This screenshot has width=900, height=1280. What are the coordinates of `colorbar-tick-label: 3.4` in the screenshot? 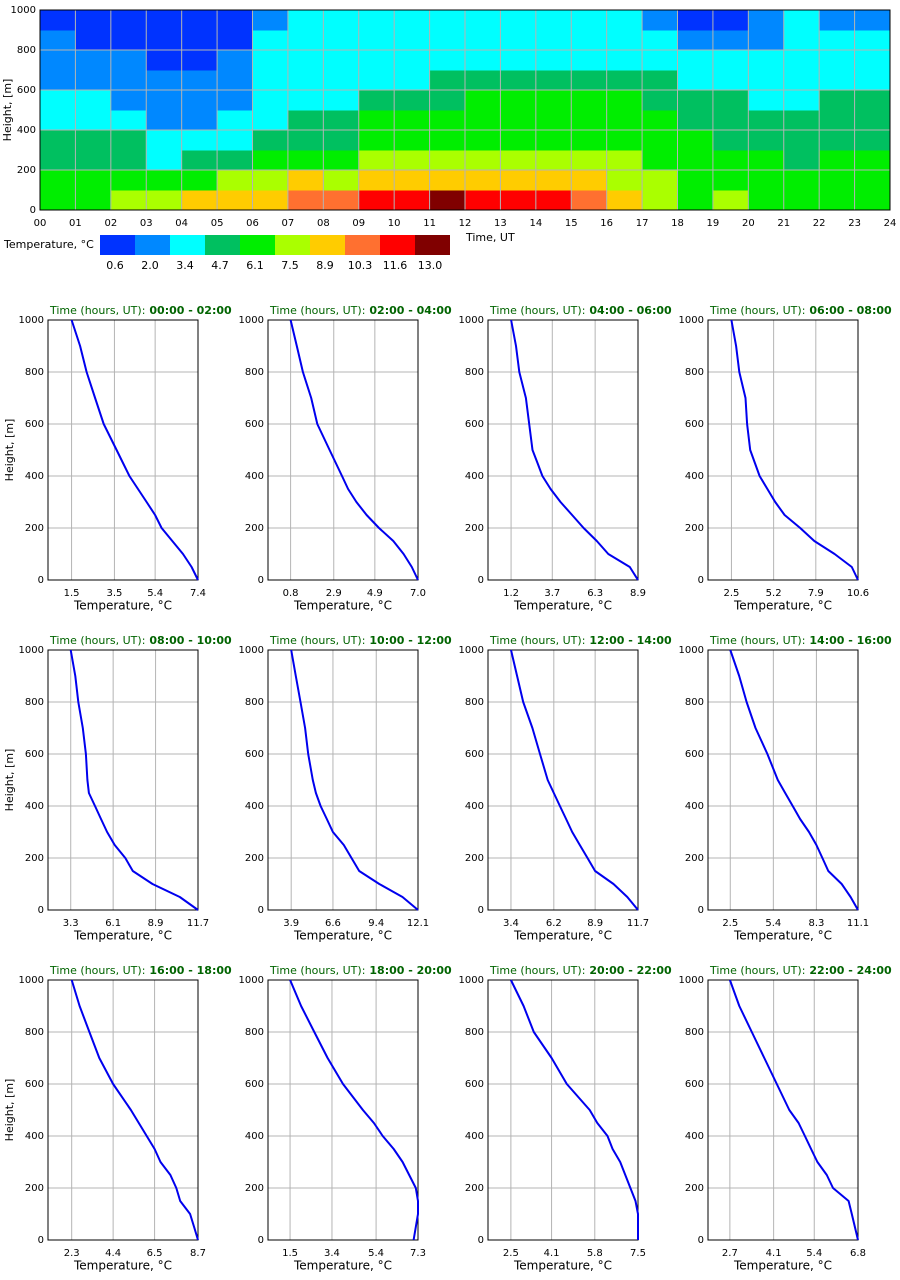 It's located at (185, 265).